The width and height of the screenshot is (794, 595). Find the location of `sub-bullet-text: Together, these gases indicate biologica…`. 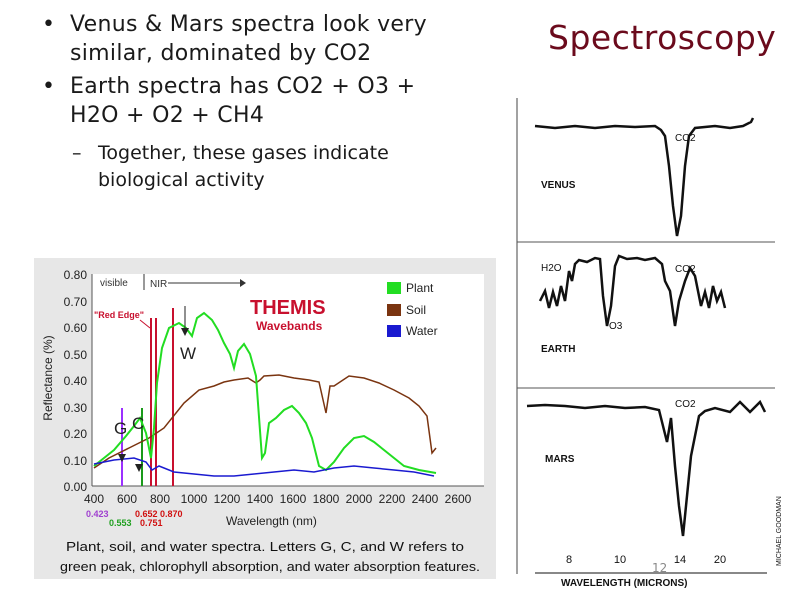

sub-bullet-text: Together, these gases indicate biologica… is located at coordinates (243, 166).